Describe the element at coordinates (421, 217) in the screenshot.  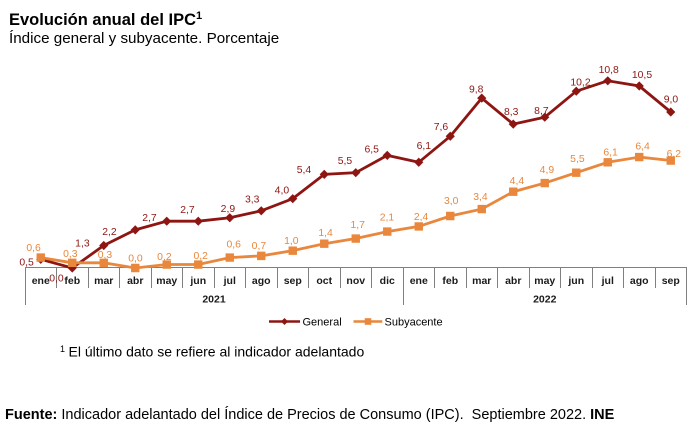
I see `svg-text: 2,4` at that location.